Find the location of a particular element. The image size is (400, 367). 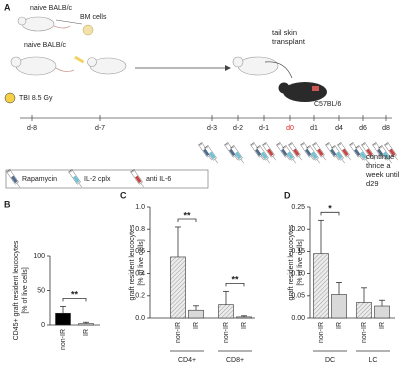

legend-box is located at coordinates (107, 179).